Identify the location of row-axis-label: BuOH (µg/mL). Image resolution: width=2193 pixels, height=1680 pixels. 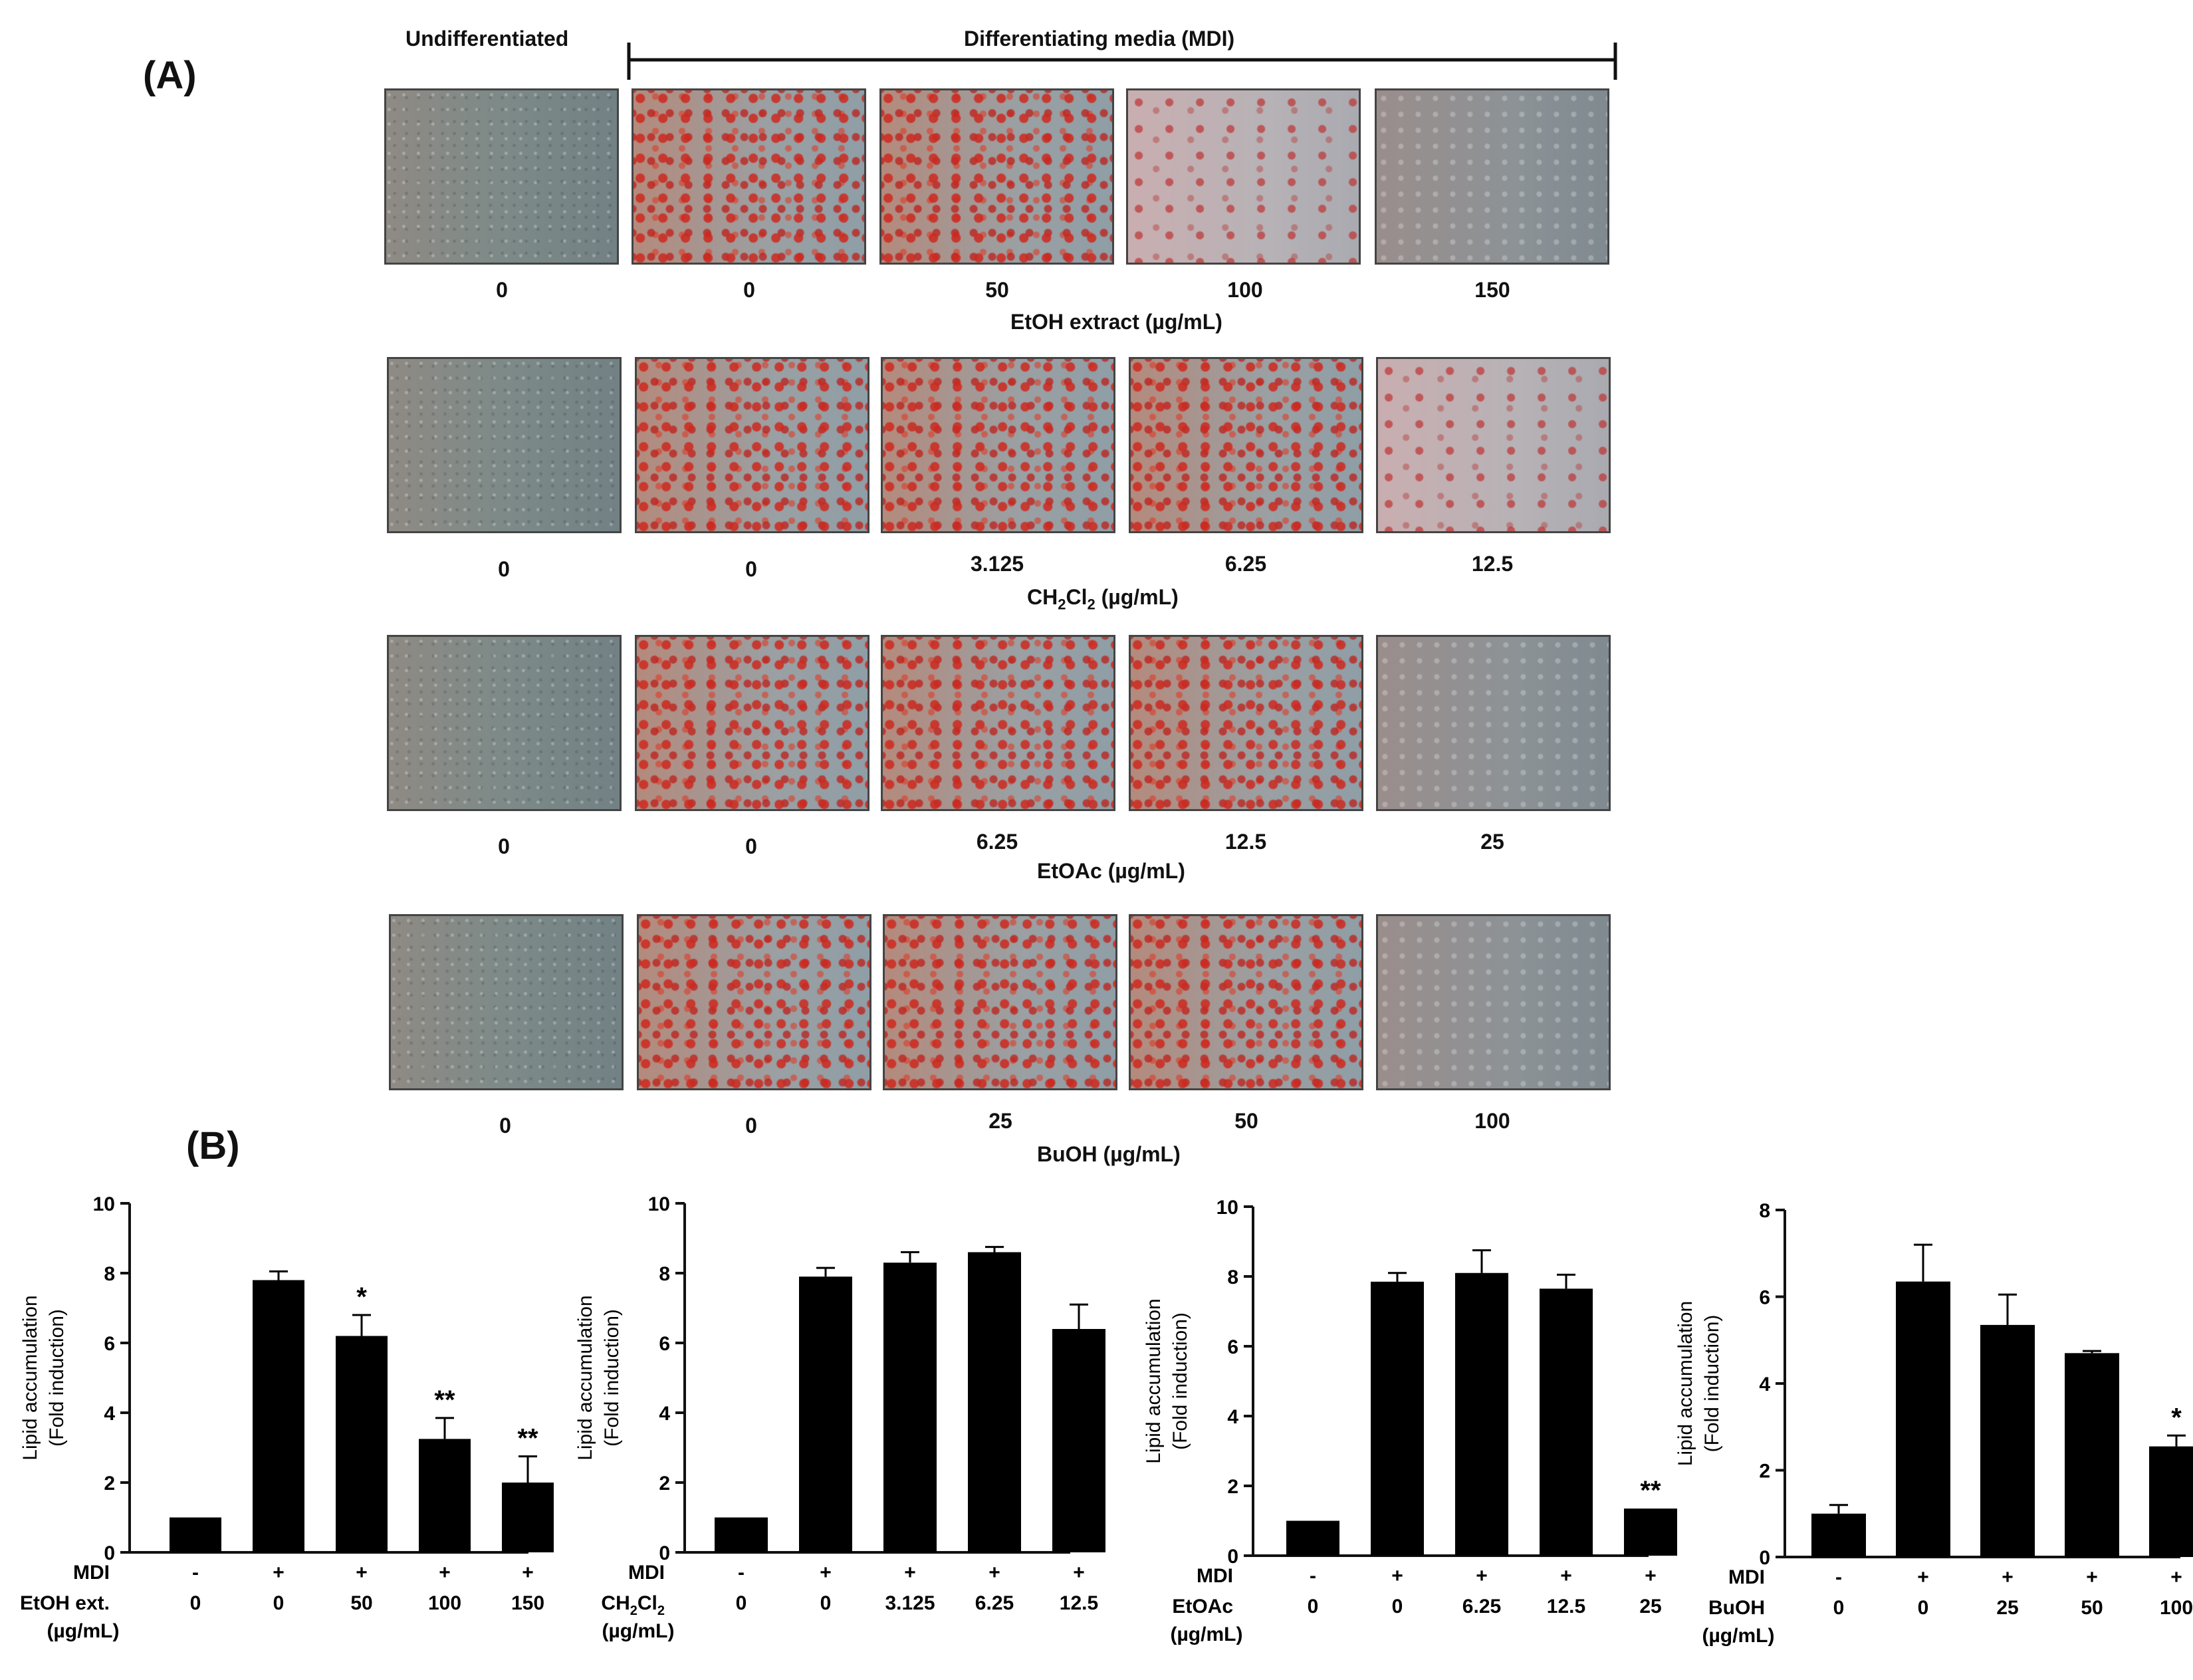
(1109, 1154).